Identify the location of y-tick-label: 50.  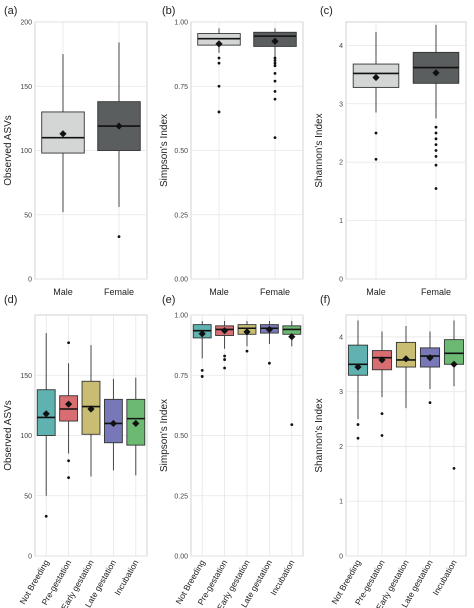
(28, 496).